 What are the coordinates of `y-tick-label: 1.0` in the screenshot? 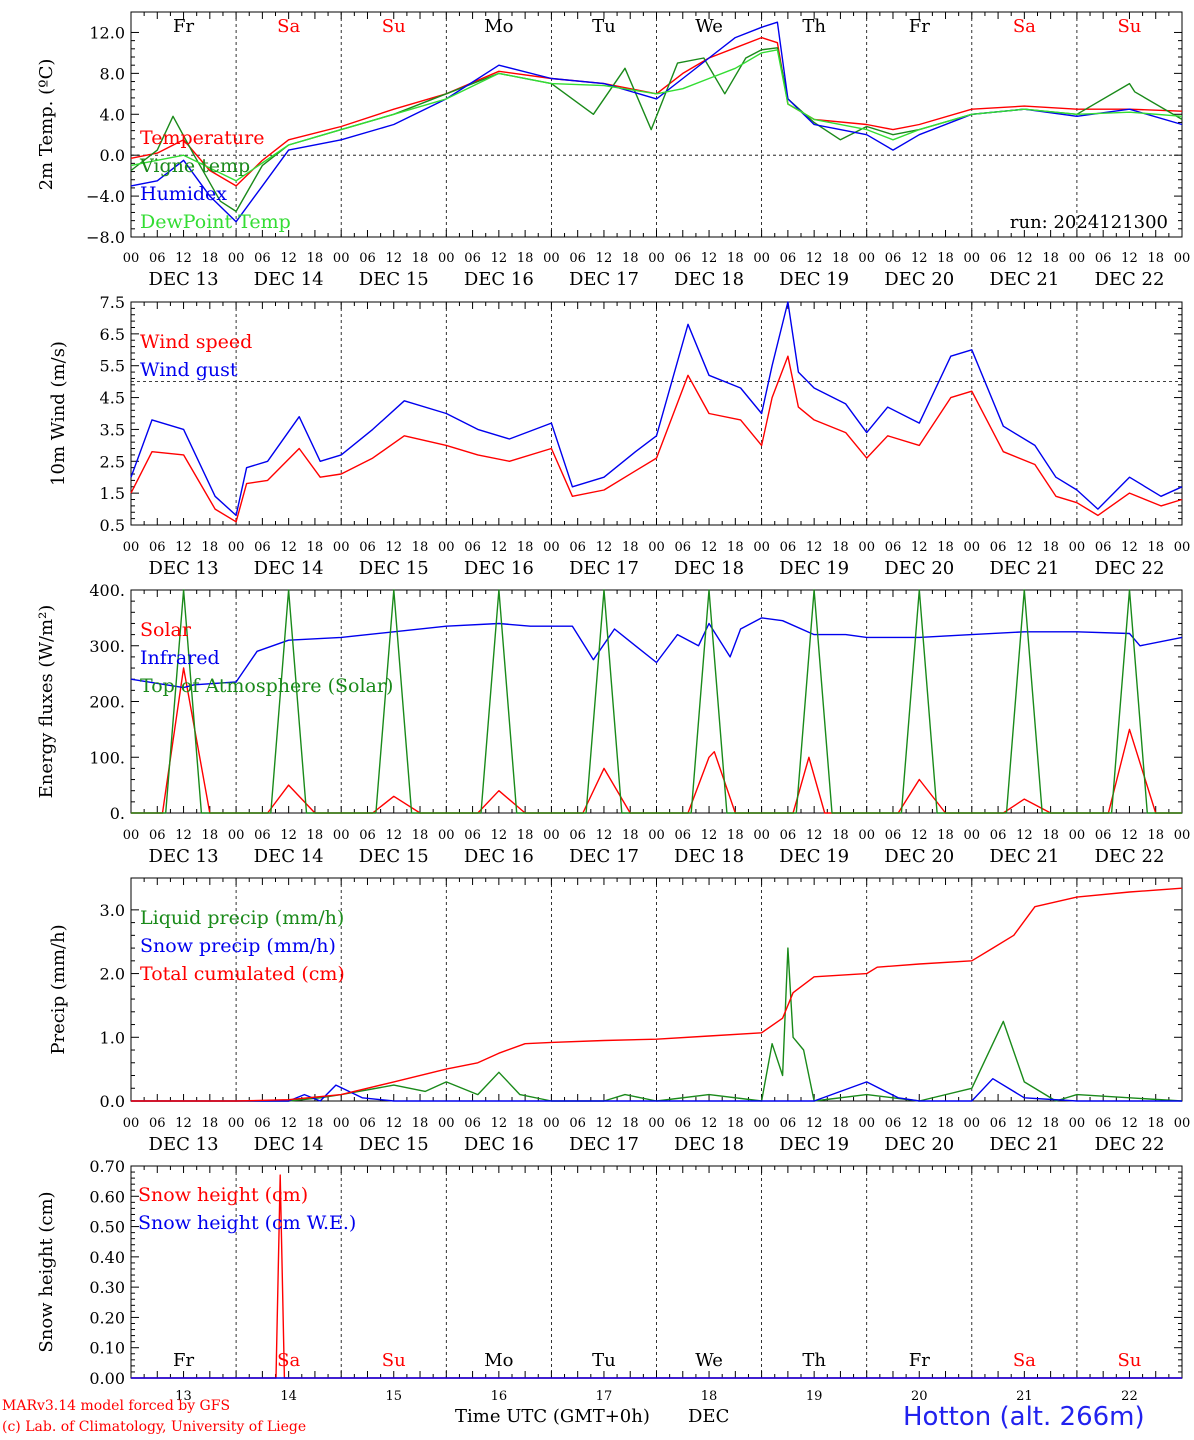 It's located at (112, 1037).